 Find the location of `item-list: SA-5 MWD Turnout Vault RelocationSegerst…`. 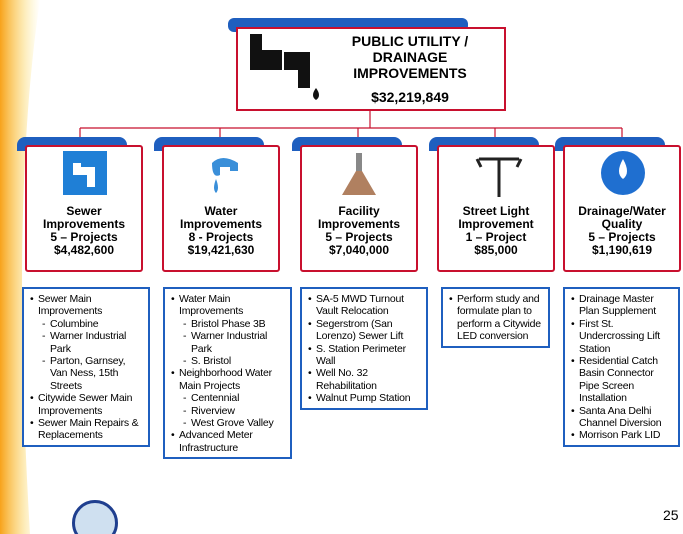

item-list: SA-5 MWD Turnout Vault RelocationSegerst… is located at coordinates (364, 349).